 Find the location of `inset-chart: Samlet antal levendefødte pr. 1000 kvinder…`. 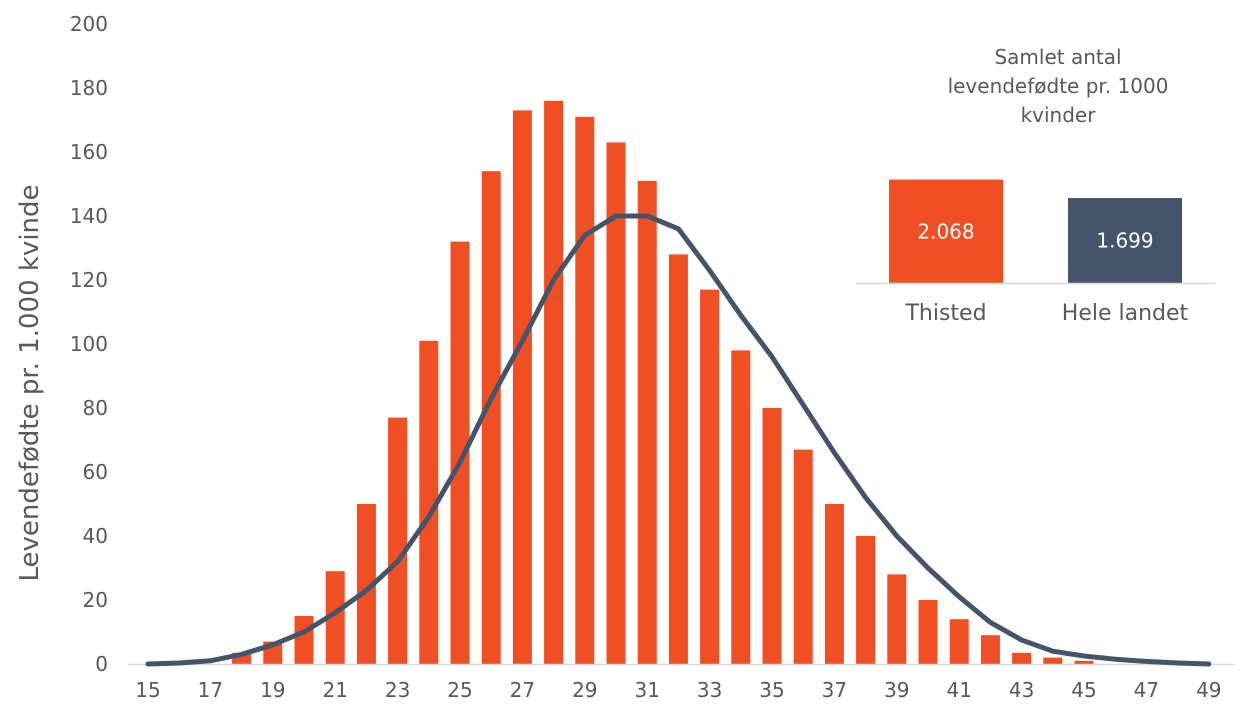

inset-chart: Samlet antal levendefødte pr. 1000 kvinder… is located at coordinates (1035, 185).